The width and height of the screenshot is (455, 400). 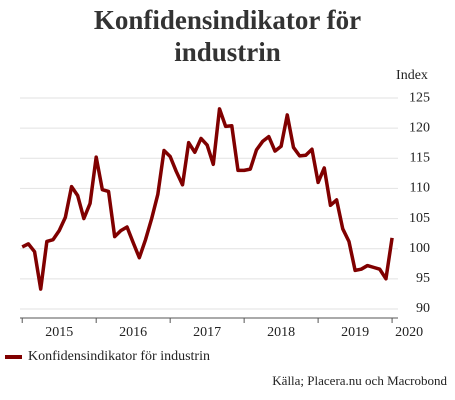 What do you see at coordinates (420, 188) in the screenshot?
I see `y-tick-label: 110` at bounding box center [420, 188].